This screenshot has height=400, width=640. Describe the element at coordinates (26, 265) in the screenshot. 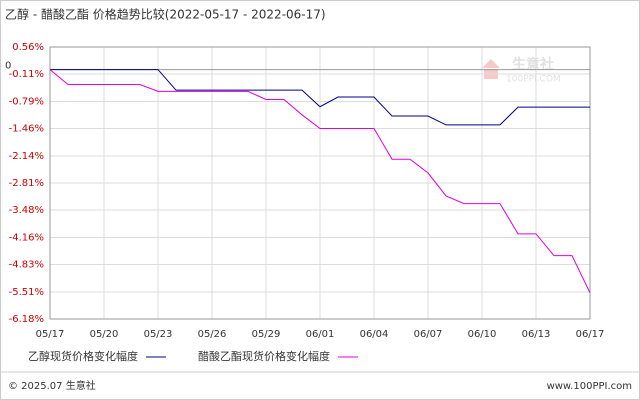

I see `y-tick-label: -4.83%` at that location.